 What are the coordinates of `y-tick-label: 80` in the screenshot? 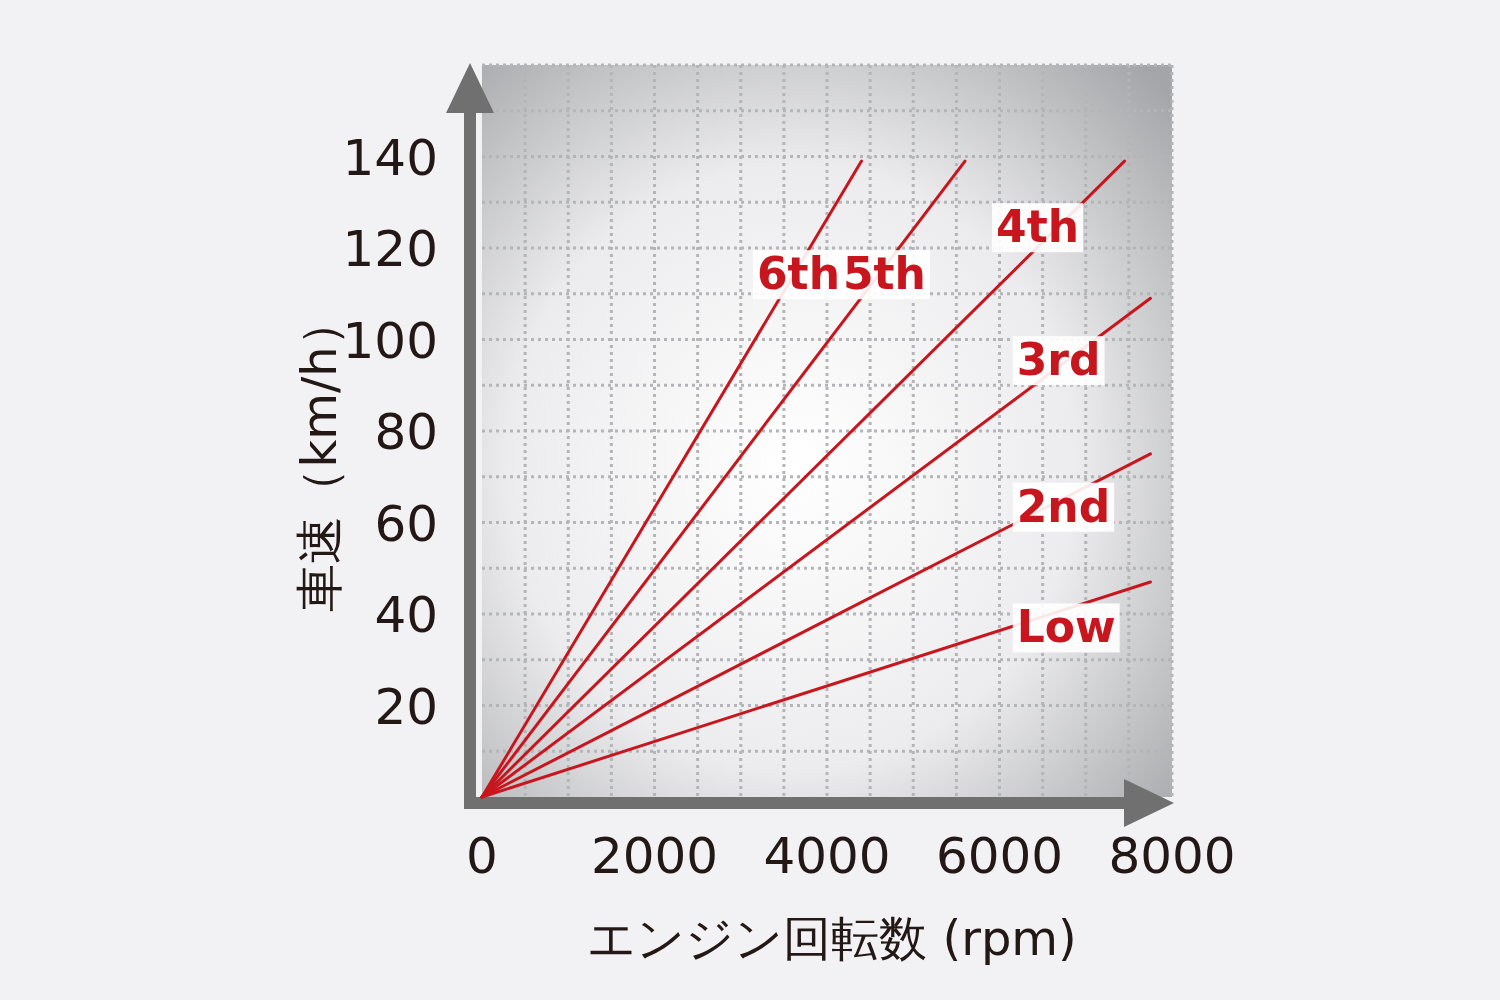 It's located at (406, 432).